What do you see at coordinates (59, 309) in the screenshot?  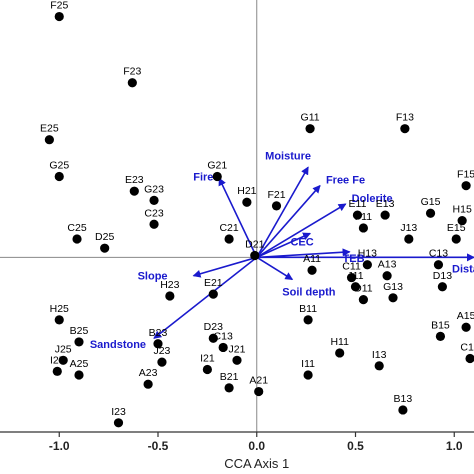 I see `site-label-h25: H25` at bounding box center [59, 309].